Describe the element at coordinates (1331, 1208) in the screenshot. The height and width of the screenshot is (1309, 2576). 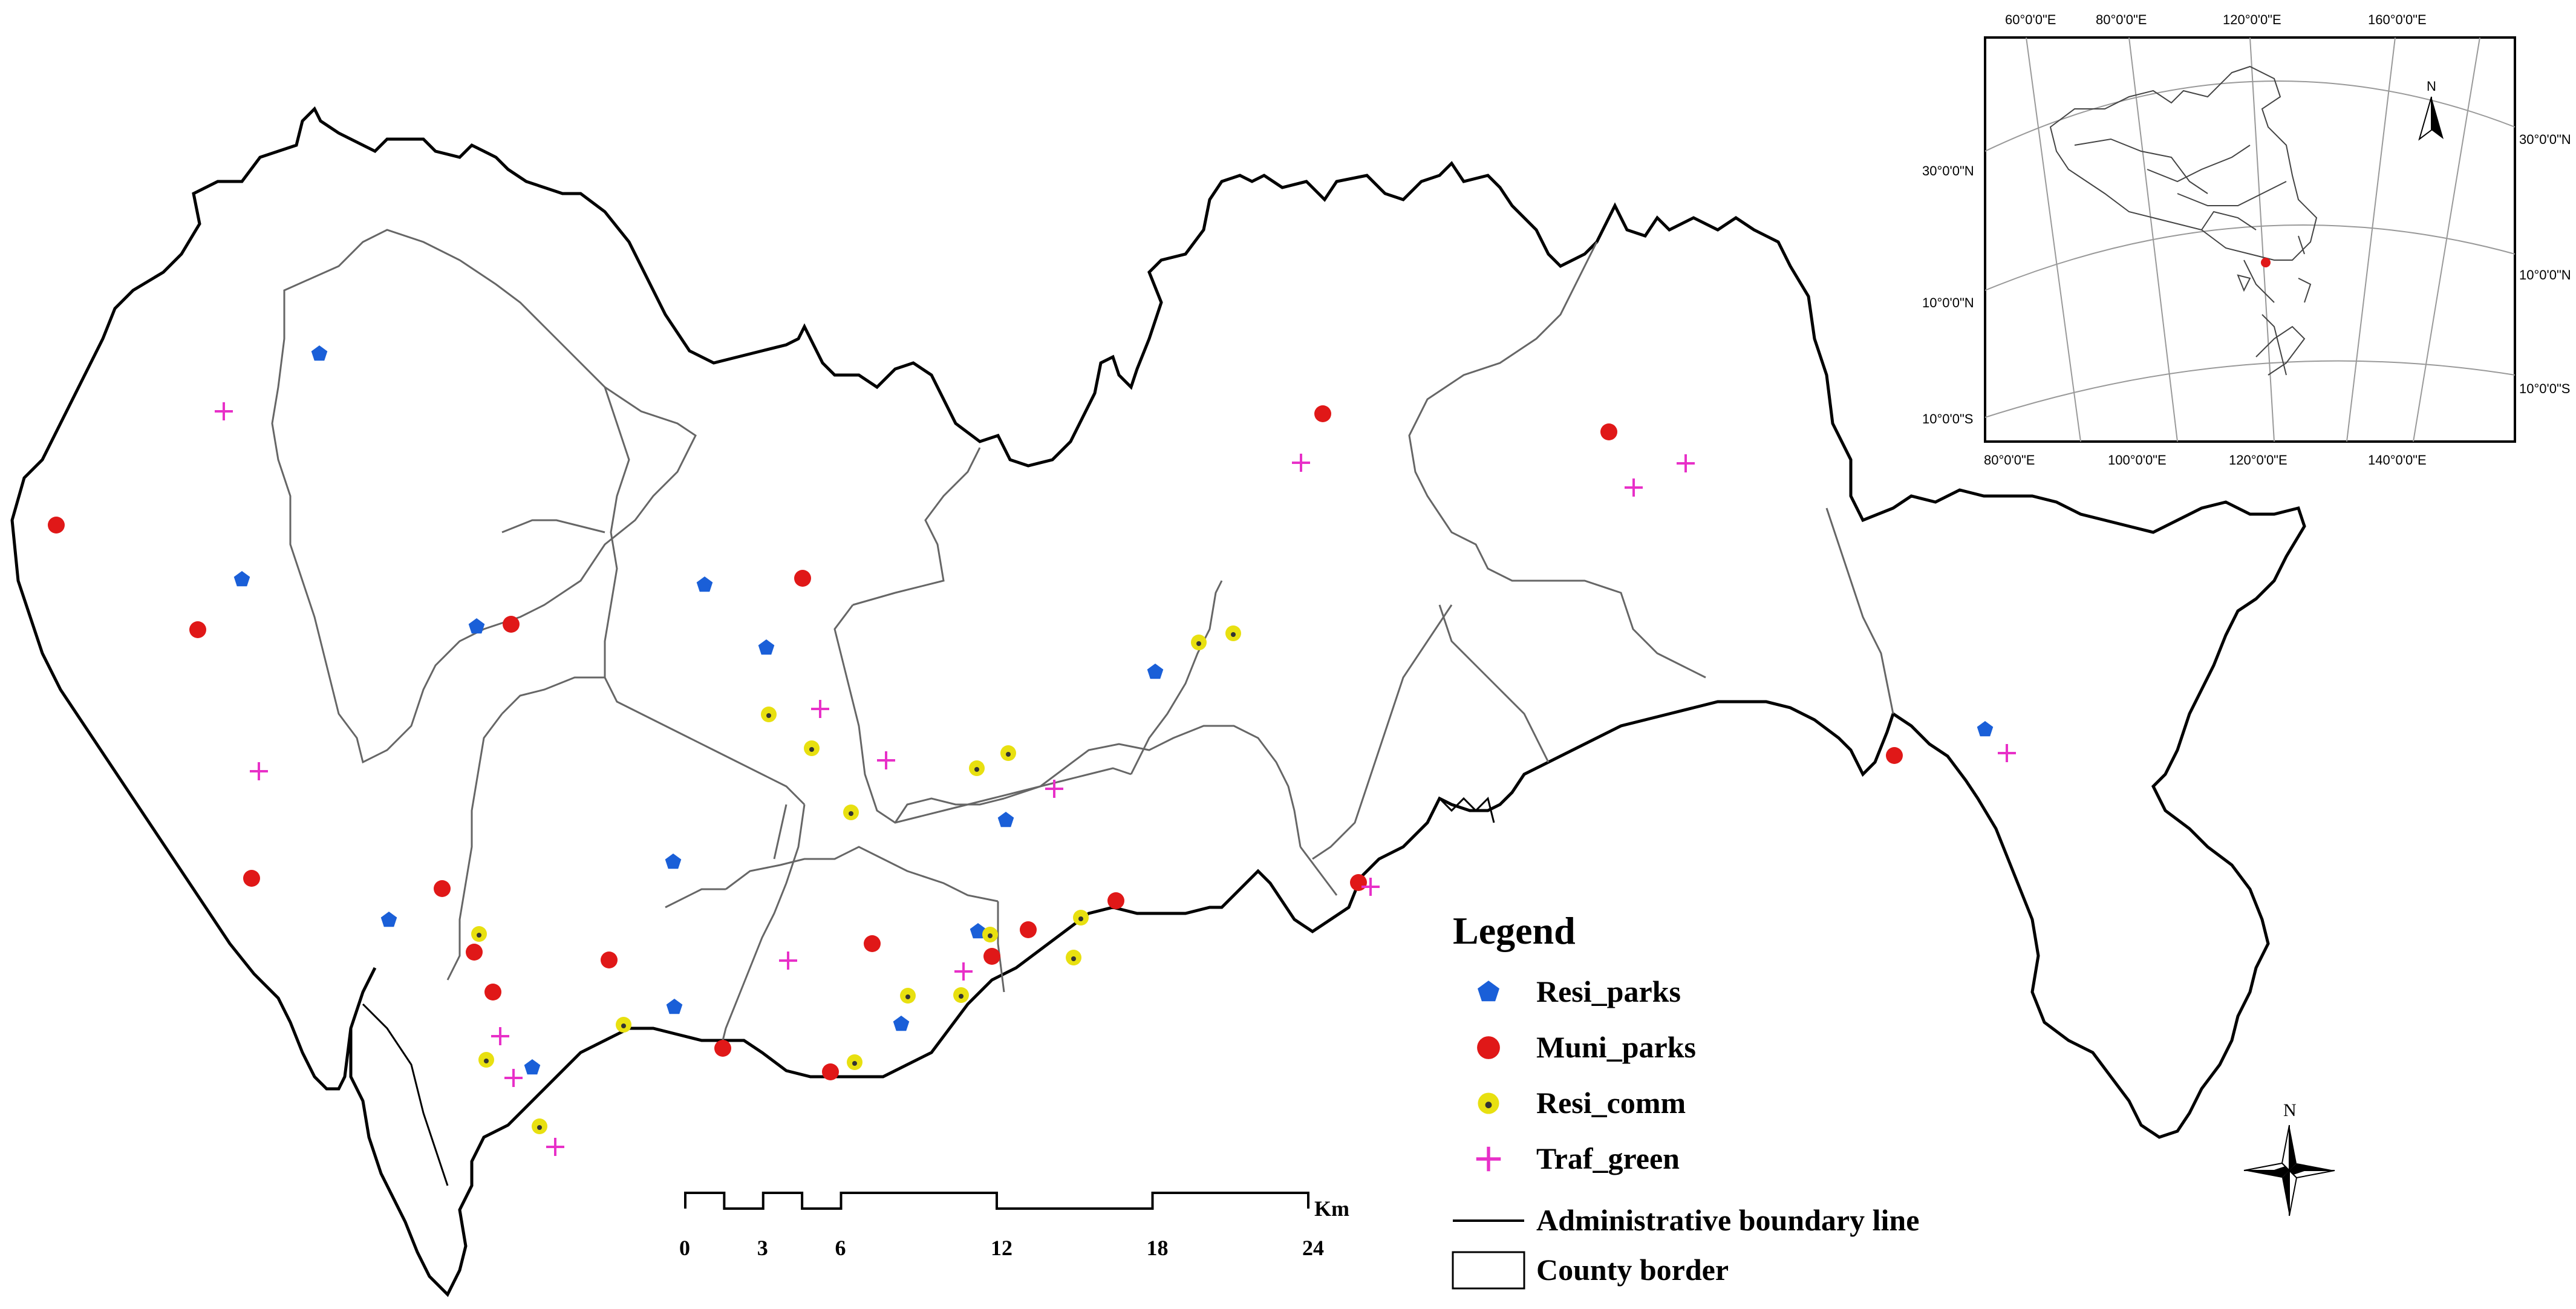
I see `scale-unit-label: Km` at that location.